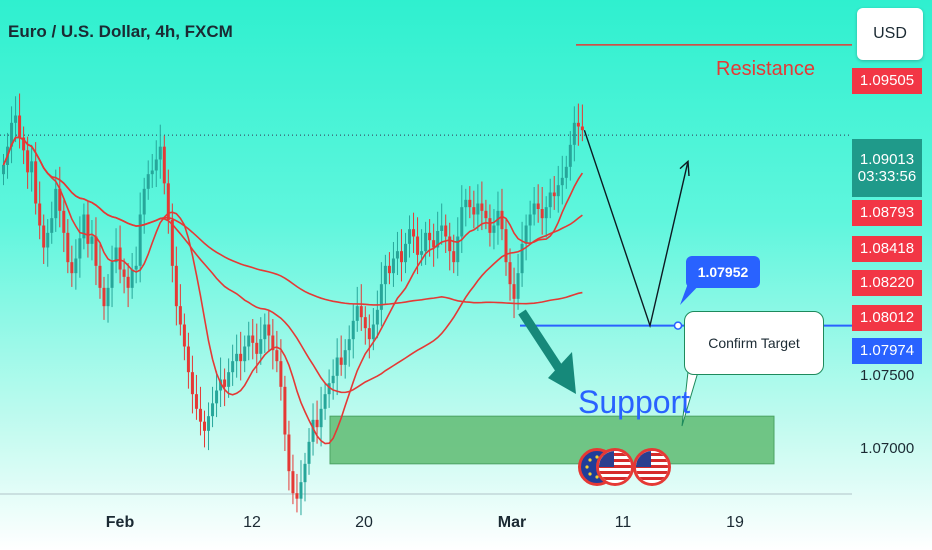 This screenshot has height=550, width=932. Describe the element at coordinates (887, 448) in the screenshot. I see `price-tick: 1.07000` at that location.